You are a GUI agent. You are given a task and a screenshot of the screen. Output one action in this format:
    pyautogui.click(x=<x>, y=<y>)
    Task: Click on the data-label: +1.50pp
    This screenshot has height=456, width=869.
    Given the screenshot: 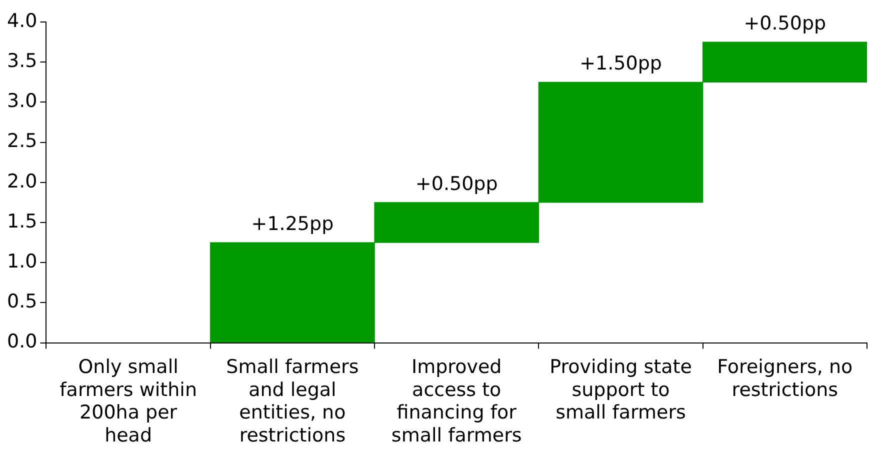 What is the action you would take?
    pyautogui.click(x=621, y=63)
    